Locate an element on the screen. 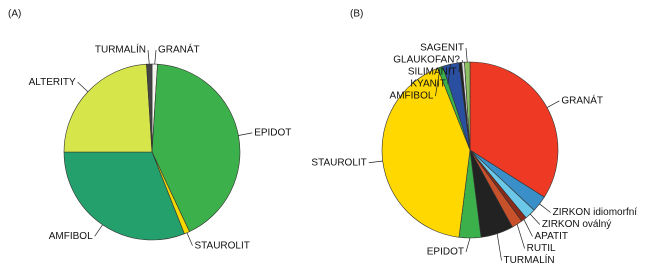 The width and height of the screenshot is (649, 273). slice-label: ALTERITY is located at coordinates (52, 82).